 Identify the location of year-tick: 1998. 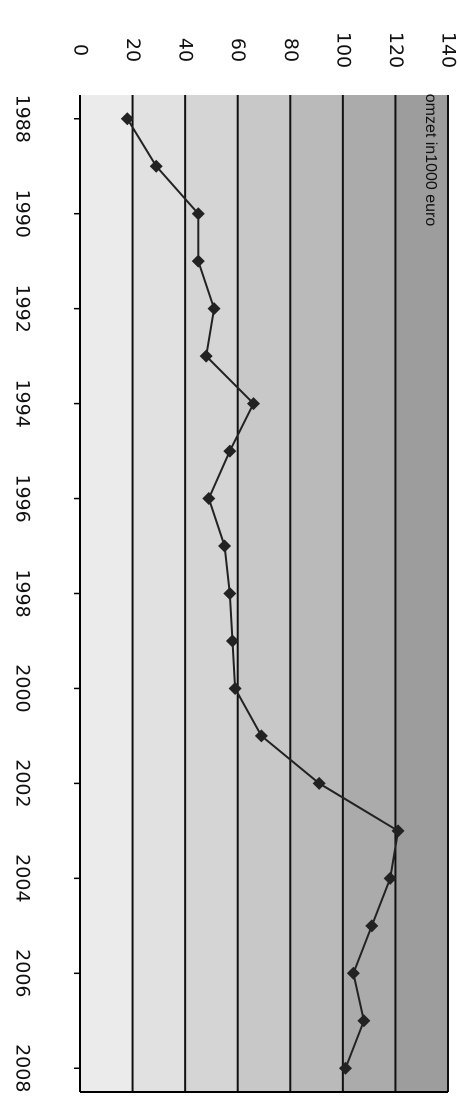
(23, 593).